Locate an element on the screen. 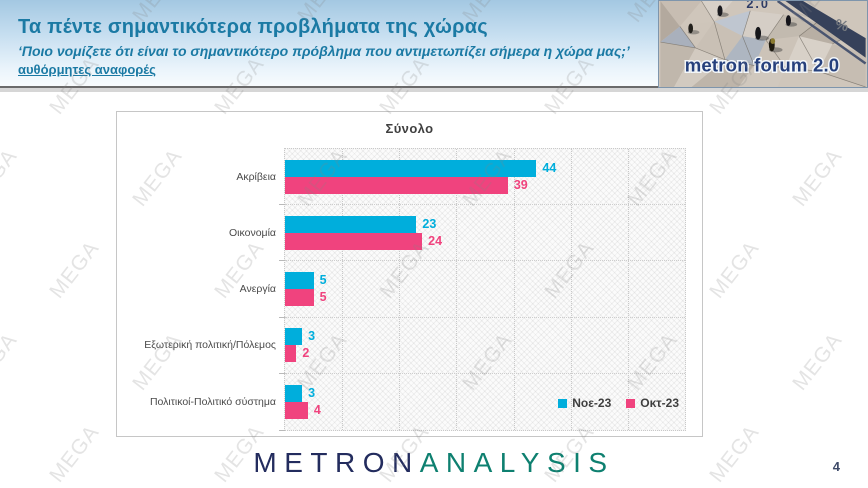 This screenshot has width=868, height=488. bar-value: 24 is located at coordinates (435, 240).